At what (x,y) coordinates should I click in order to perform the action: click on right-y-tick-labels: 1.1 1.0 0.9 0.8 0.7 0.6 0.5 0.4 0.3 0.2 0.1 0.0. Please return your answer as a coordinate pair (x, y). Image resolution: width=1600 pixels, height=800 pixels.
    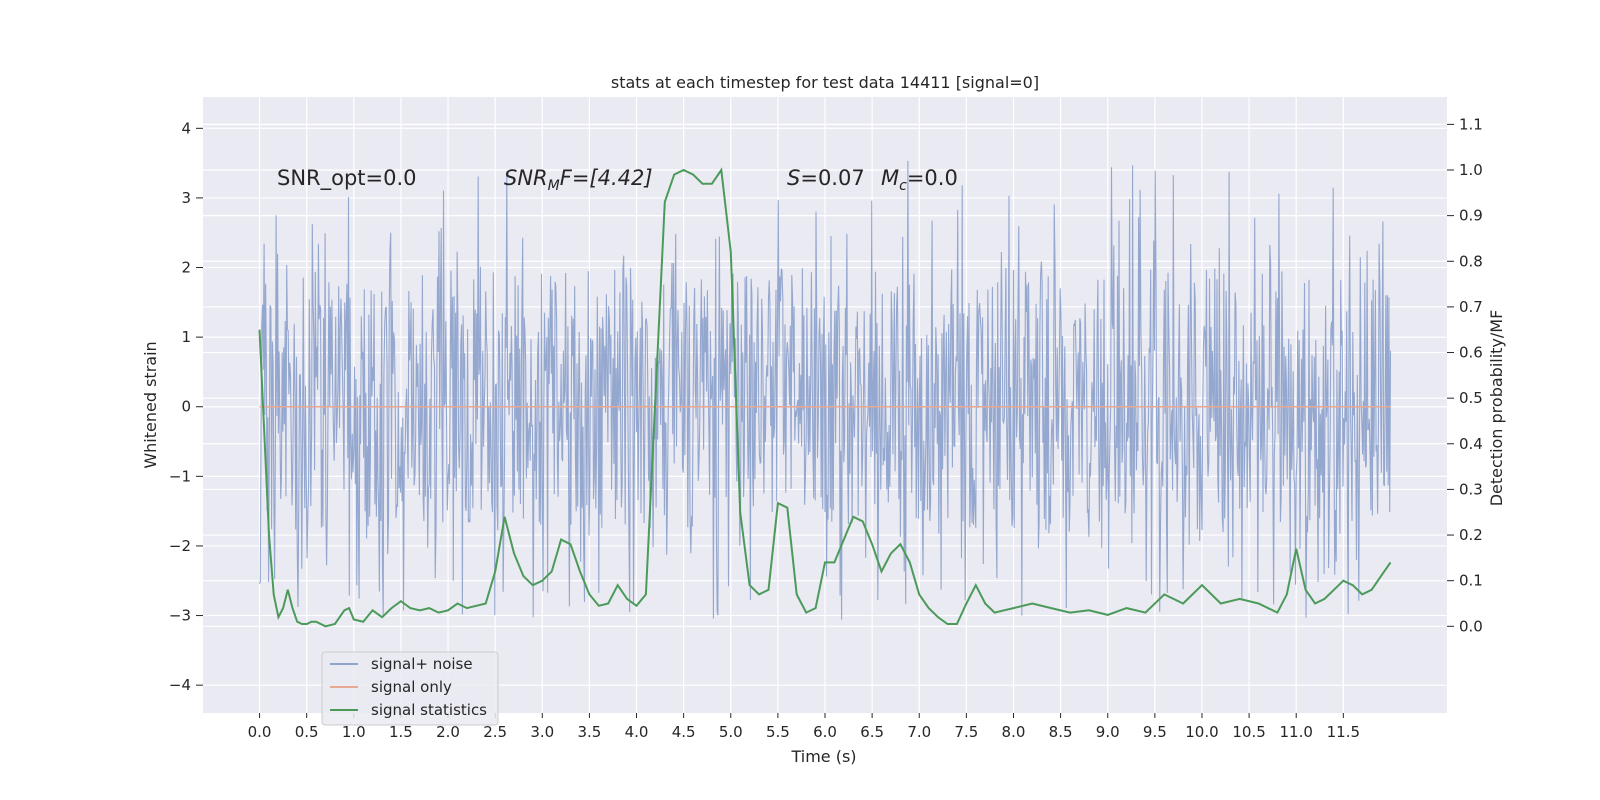
    Looking at the image, I should click on (1465, 375).